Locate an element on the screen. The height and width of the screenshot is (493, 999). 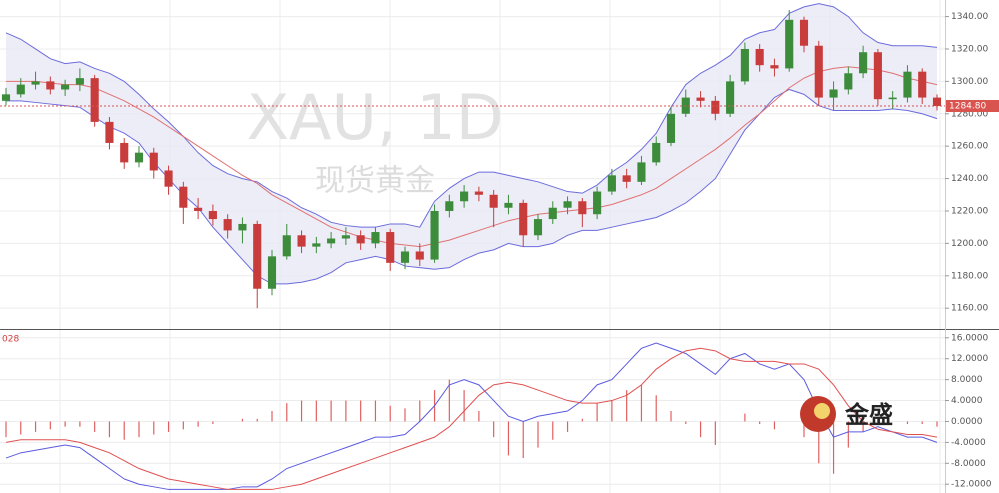
y-tick-label: 1340.00 is located at coordinates (969, 17).